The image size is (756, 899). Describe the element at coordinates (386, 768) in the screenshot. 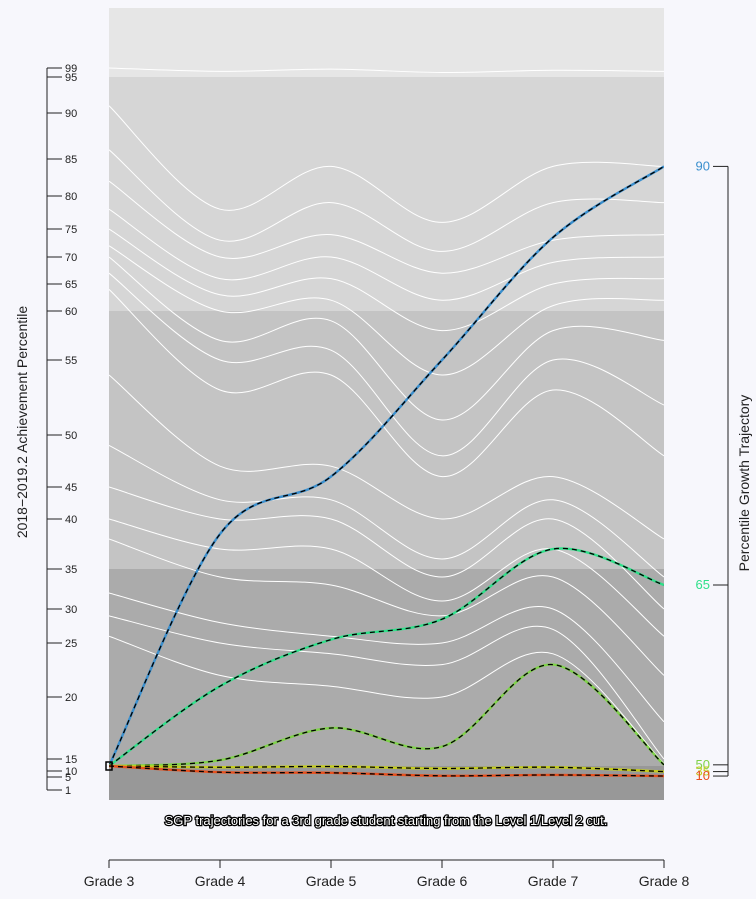

I see `trajectory-35-line` at that location.